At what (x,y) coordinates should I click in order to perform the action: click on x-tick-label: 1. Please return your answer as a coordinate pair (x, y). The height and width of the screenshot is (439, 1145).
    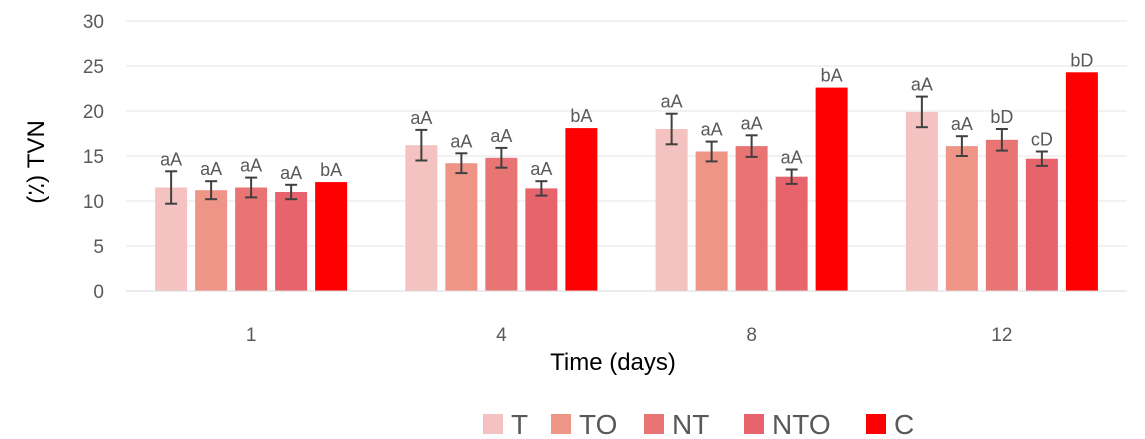
    Looking at the image, I should click on (251, 335).